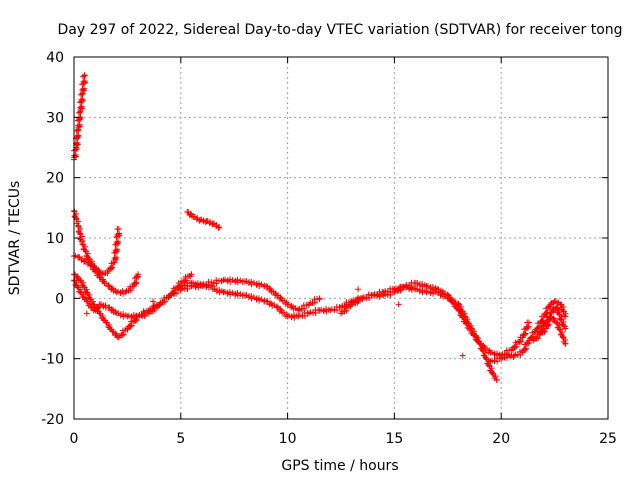  What do you see at coordinates (52, 360) in the screenshot?
I see `y-tick-label: -10` at bounding box center [52, 360].